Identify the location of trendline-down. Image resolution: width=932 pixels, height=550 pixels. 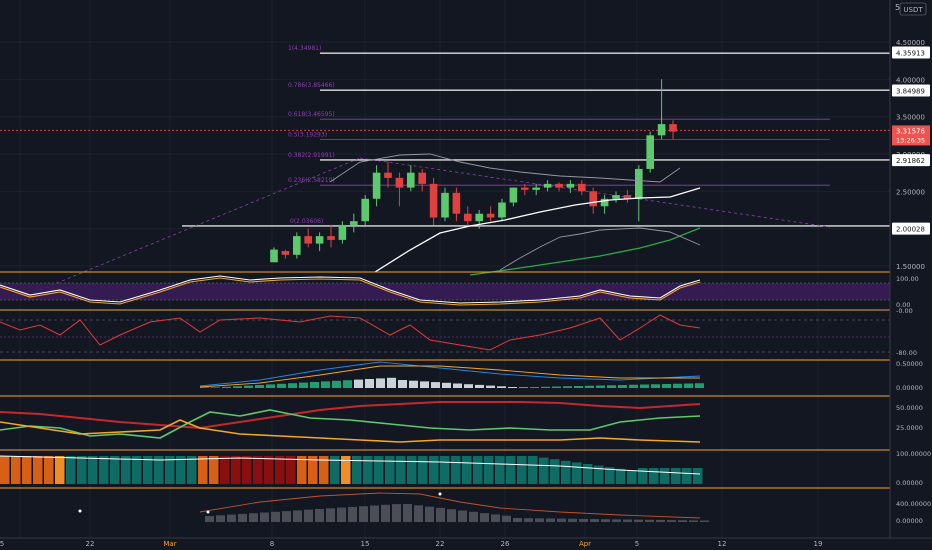
(595, 192).